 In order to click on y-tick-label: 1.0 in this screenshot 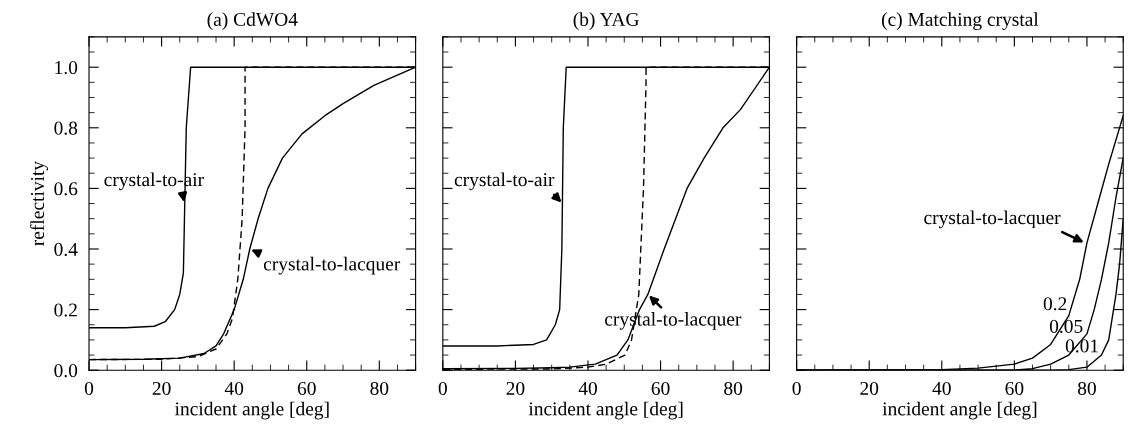, I will do `click(66, 68)`.